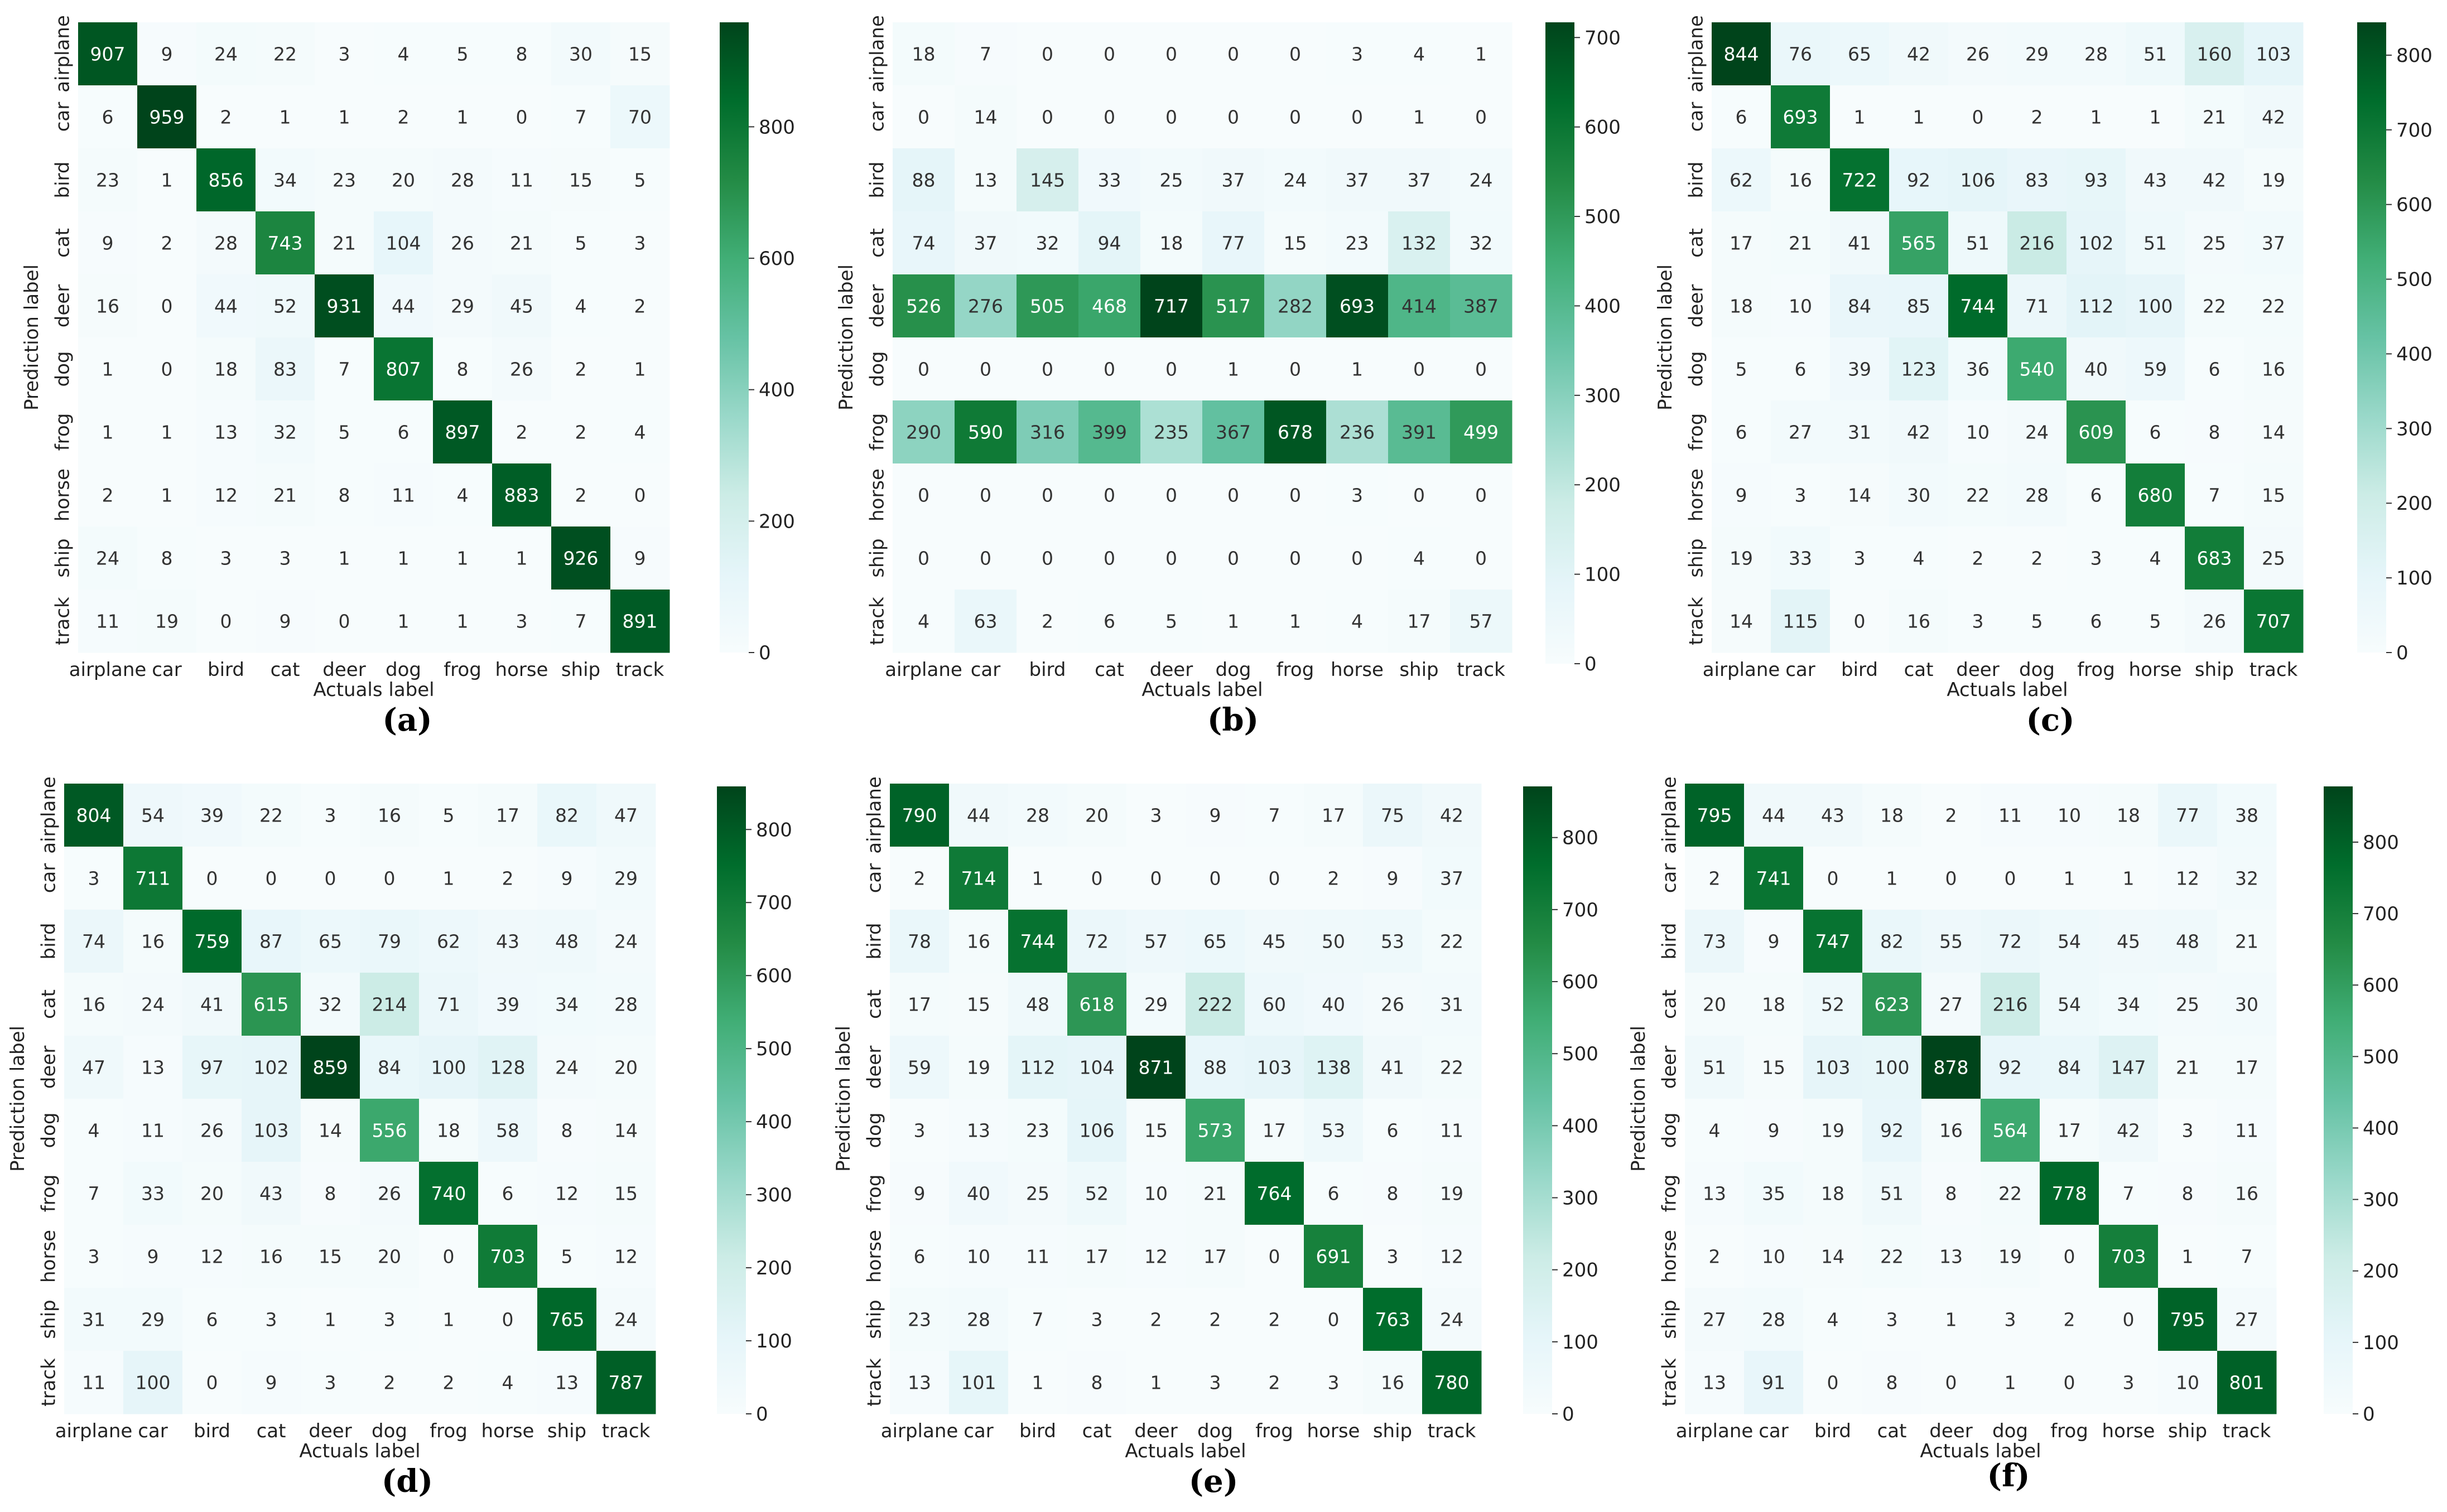 Image resolution: width=2447 pixels, height=1512 pixels. What do you see at coordinates (640, 670) in the screenshot?
I see `x-tick-label: track` at bounding box center [640, 670].